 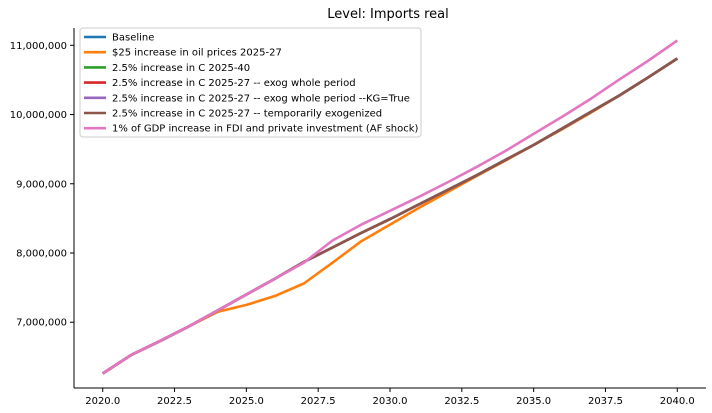 What do you see at coordinates (102, 401) in the screenshot?
I see `x-tick-label: 2020.0` at bounding box center [102, 401].